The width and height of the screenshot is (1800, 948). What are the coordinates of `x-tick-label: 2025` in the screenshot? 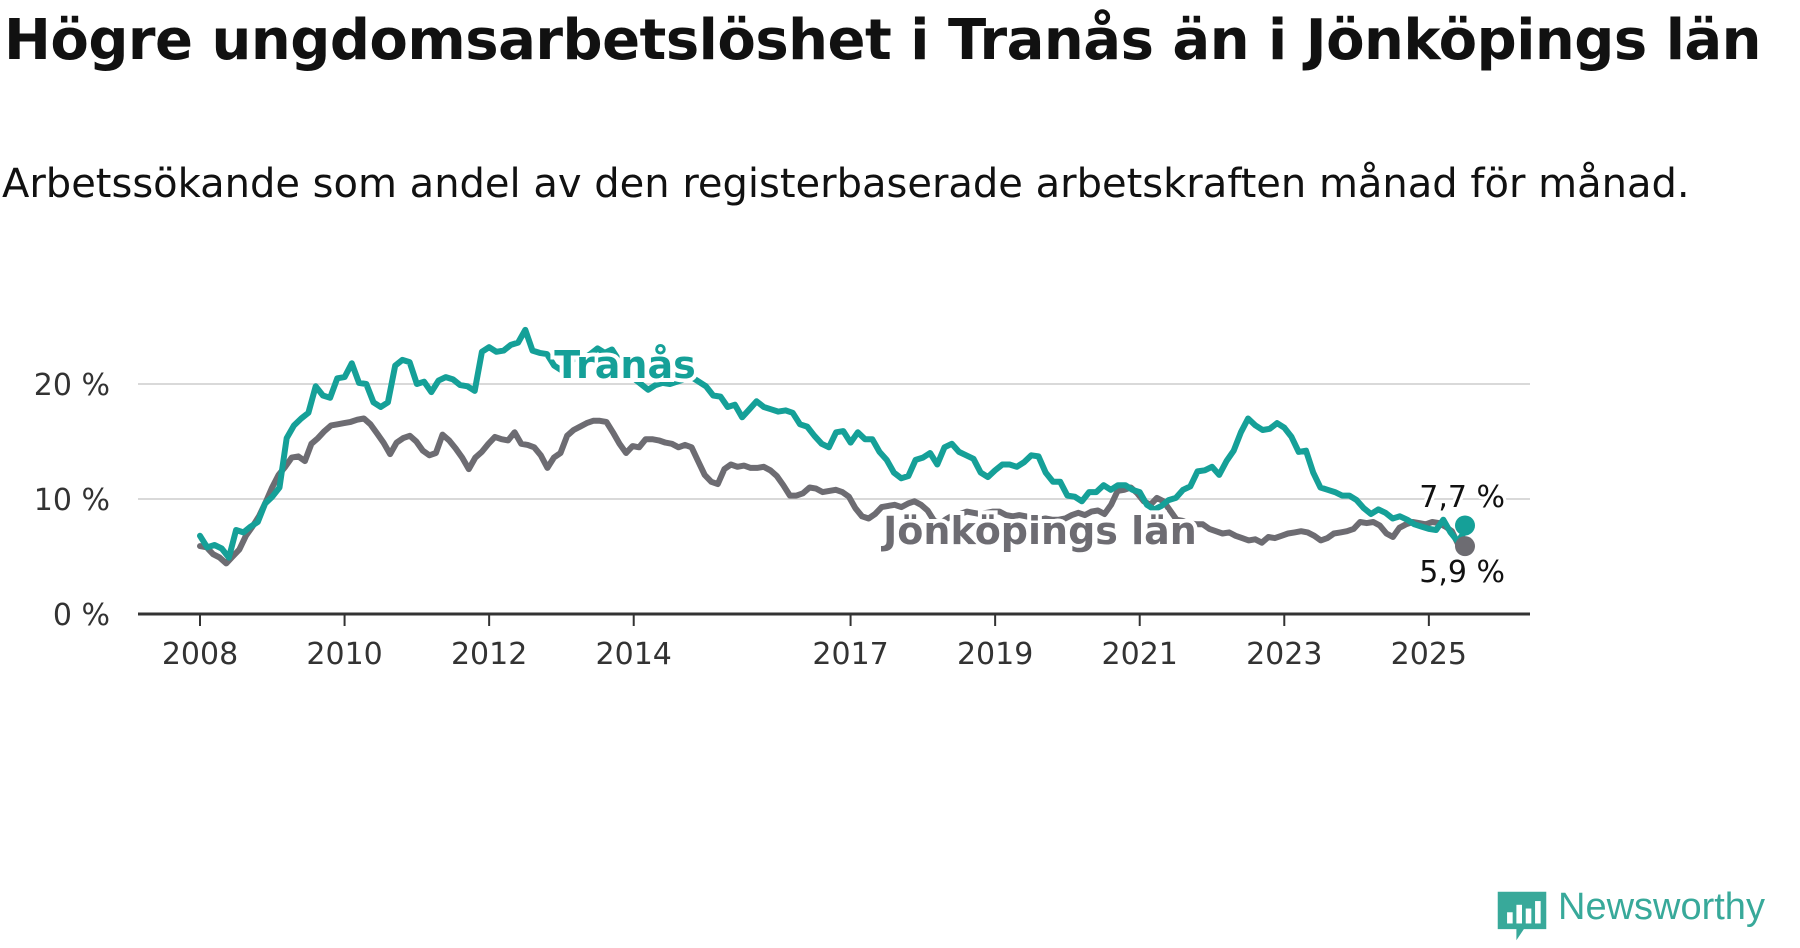 It's located at (1429, 654).